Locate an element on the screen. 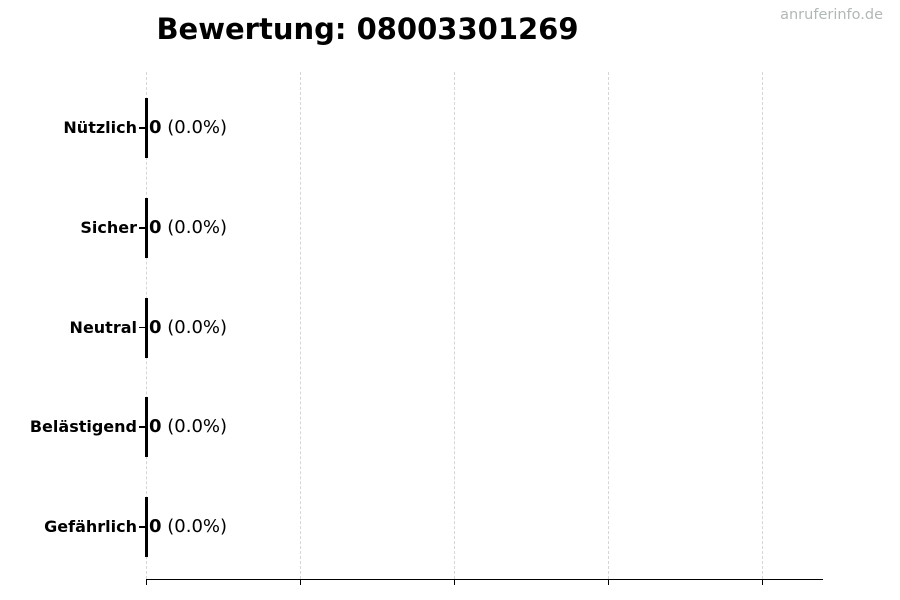  category-label: Belästigend is located at coordinates (83, 427).